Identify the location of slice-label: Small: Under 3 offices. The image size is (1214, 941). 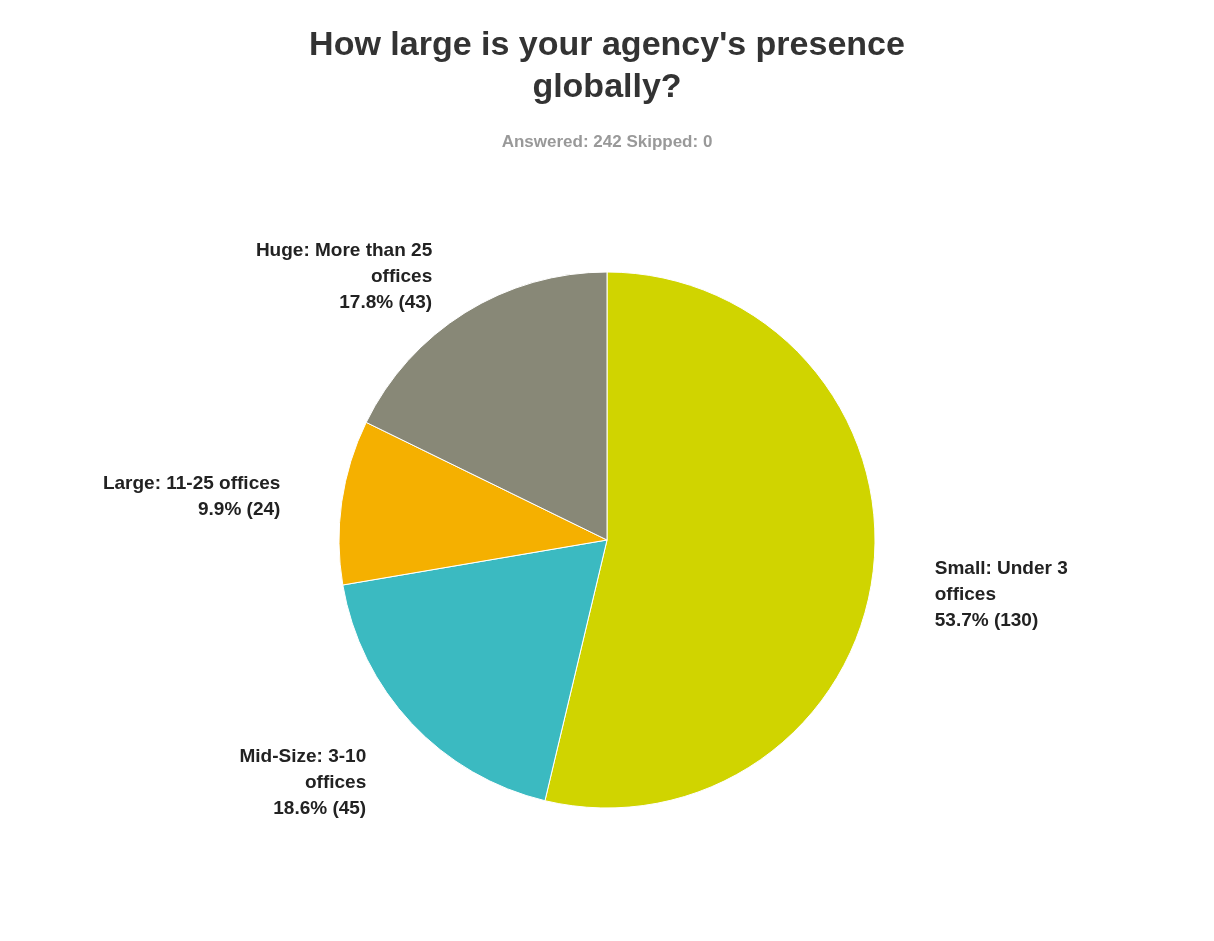
(1001, 581).